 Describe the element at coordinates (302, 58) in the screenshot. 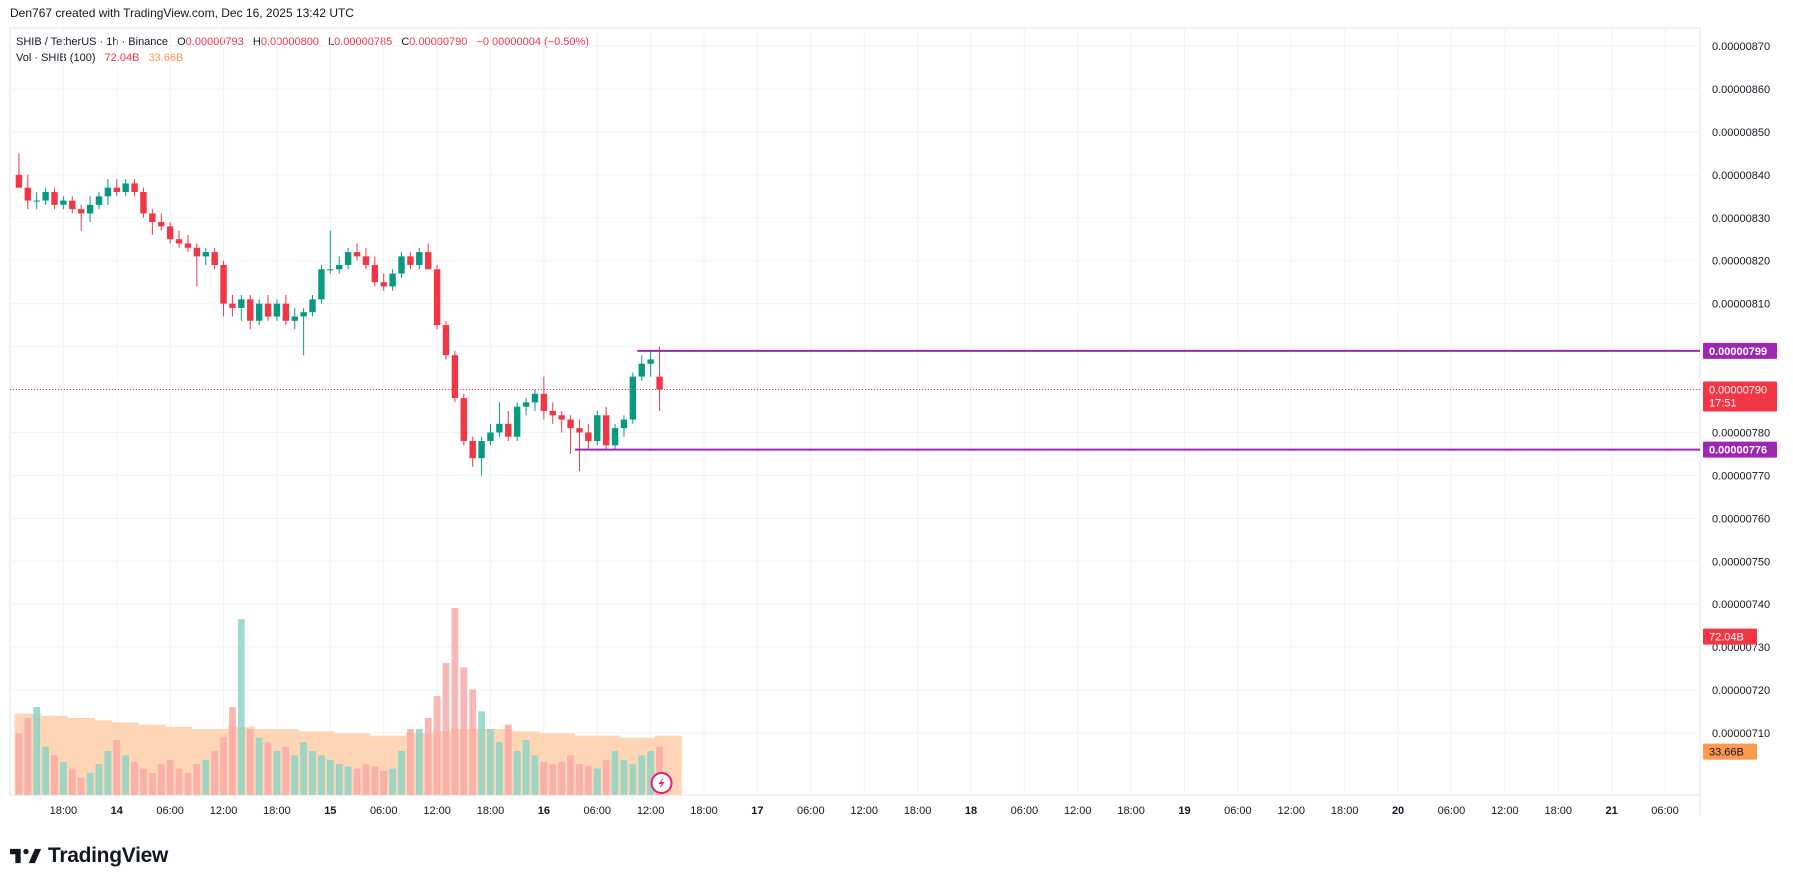

I see `volume-legend-row: Vol · SHIB (100) 72.04B 33.66B` at that location.